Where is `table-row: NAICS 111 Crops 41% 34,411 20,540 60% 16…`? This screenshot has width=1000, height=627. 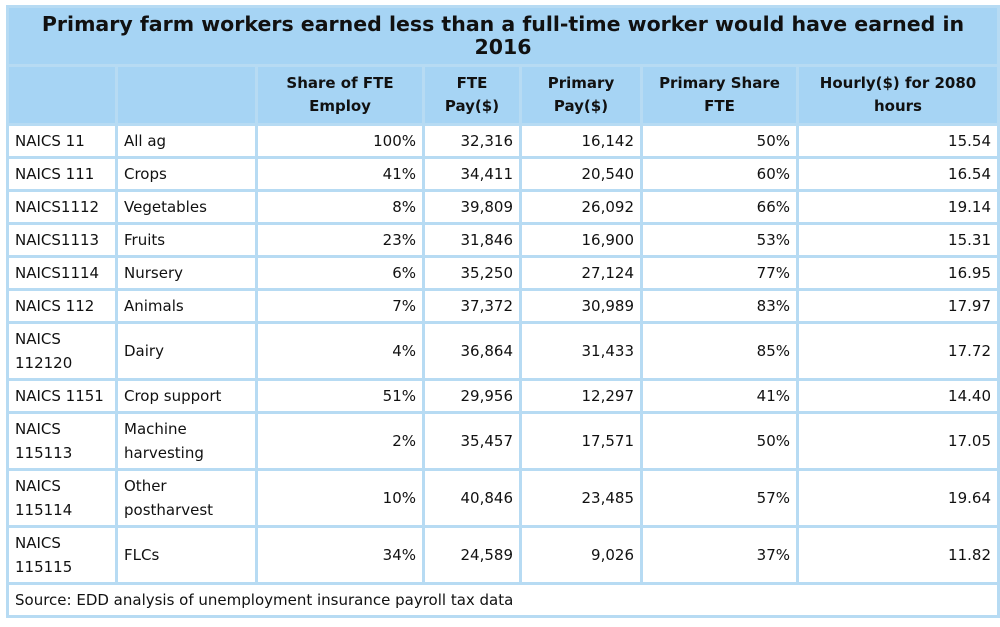 table-row: NAICS 111 Crops 41% 34,411 20,540 60% 16… is located at coordinates (503, 174).